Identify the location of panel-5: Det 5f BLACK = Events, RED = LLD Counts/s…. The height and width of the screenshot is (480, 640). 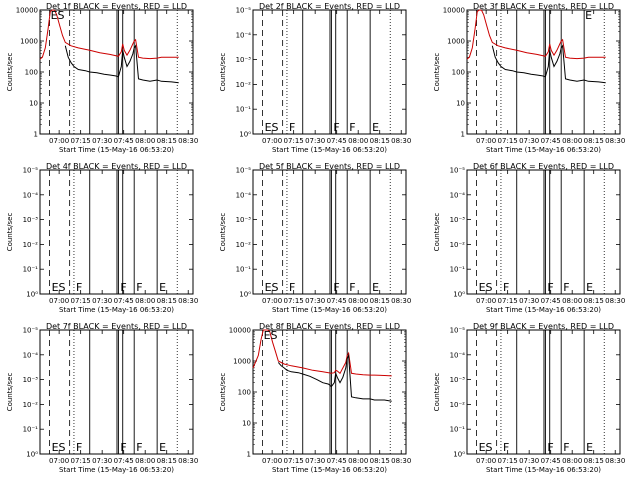
(315, 238).